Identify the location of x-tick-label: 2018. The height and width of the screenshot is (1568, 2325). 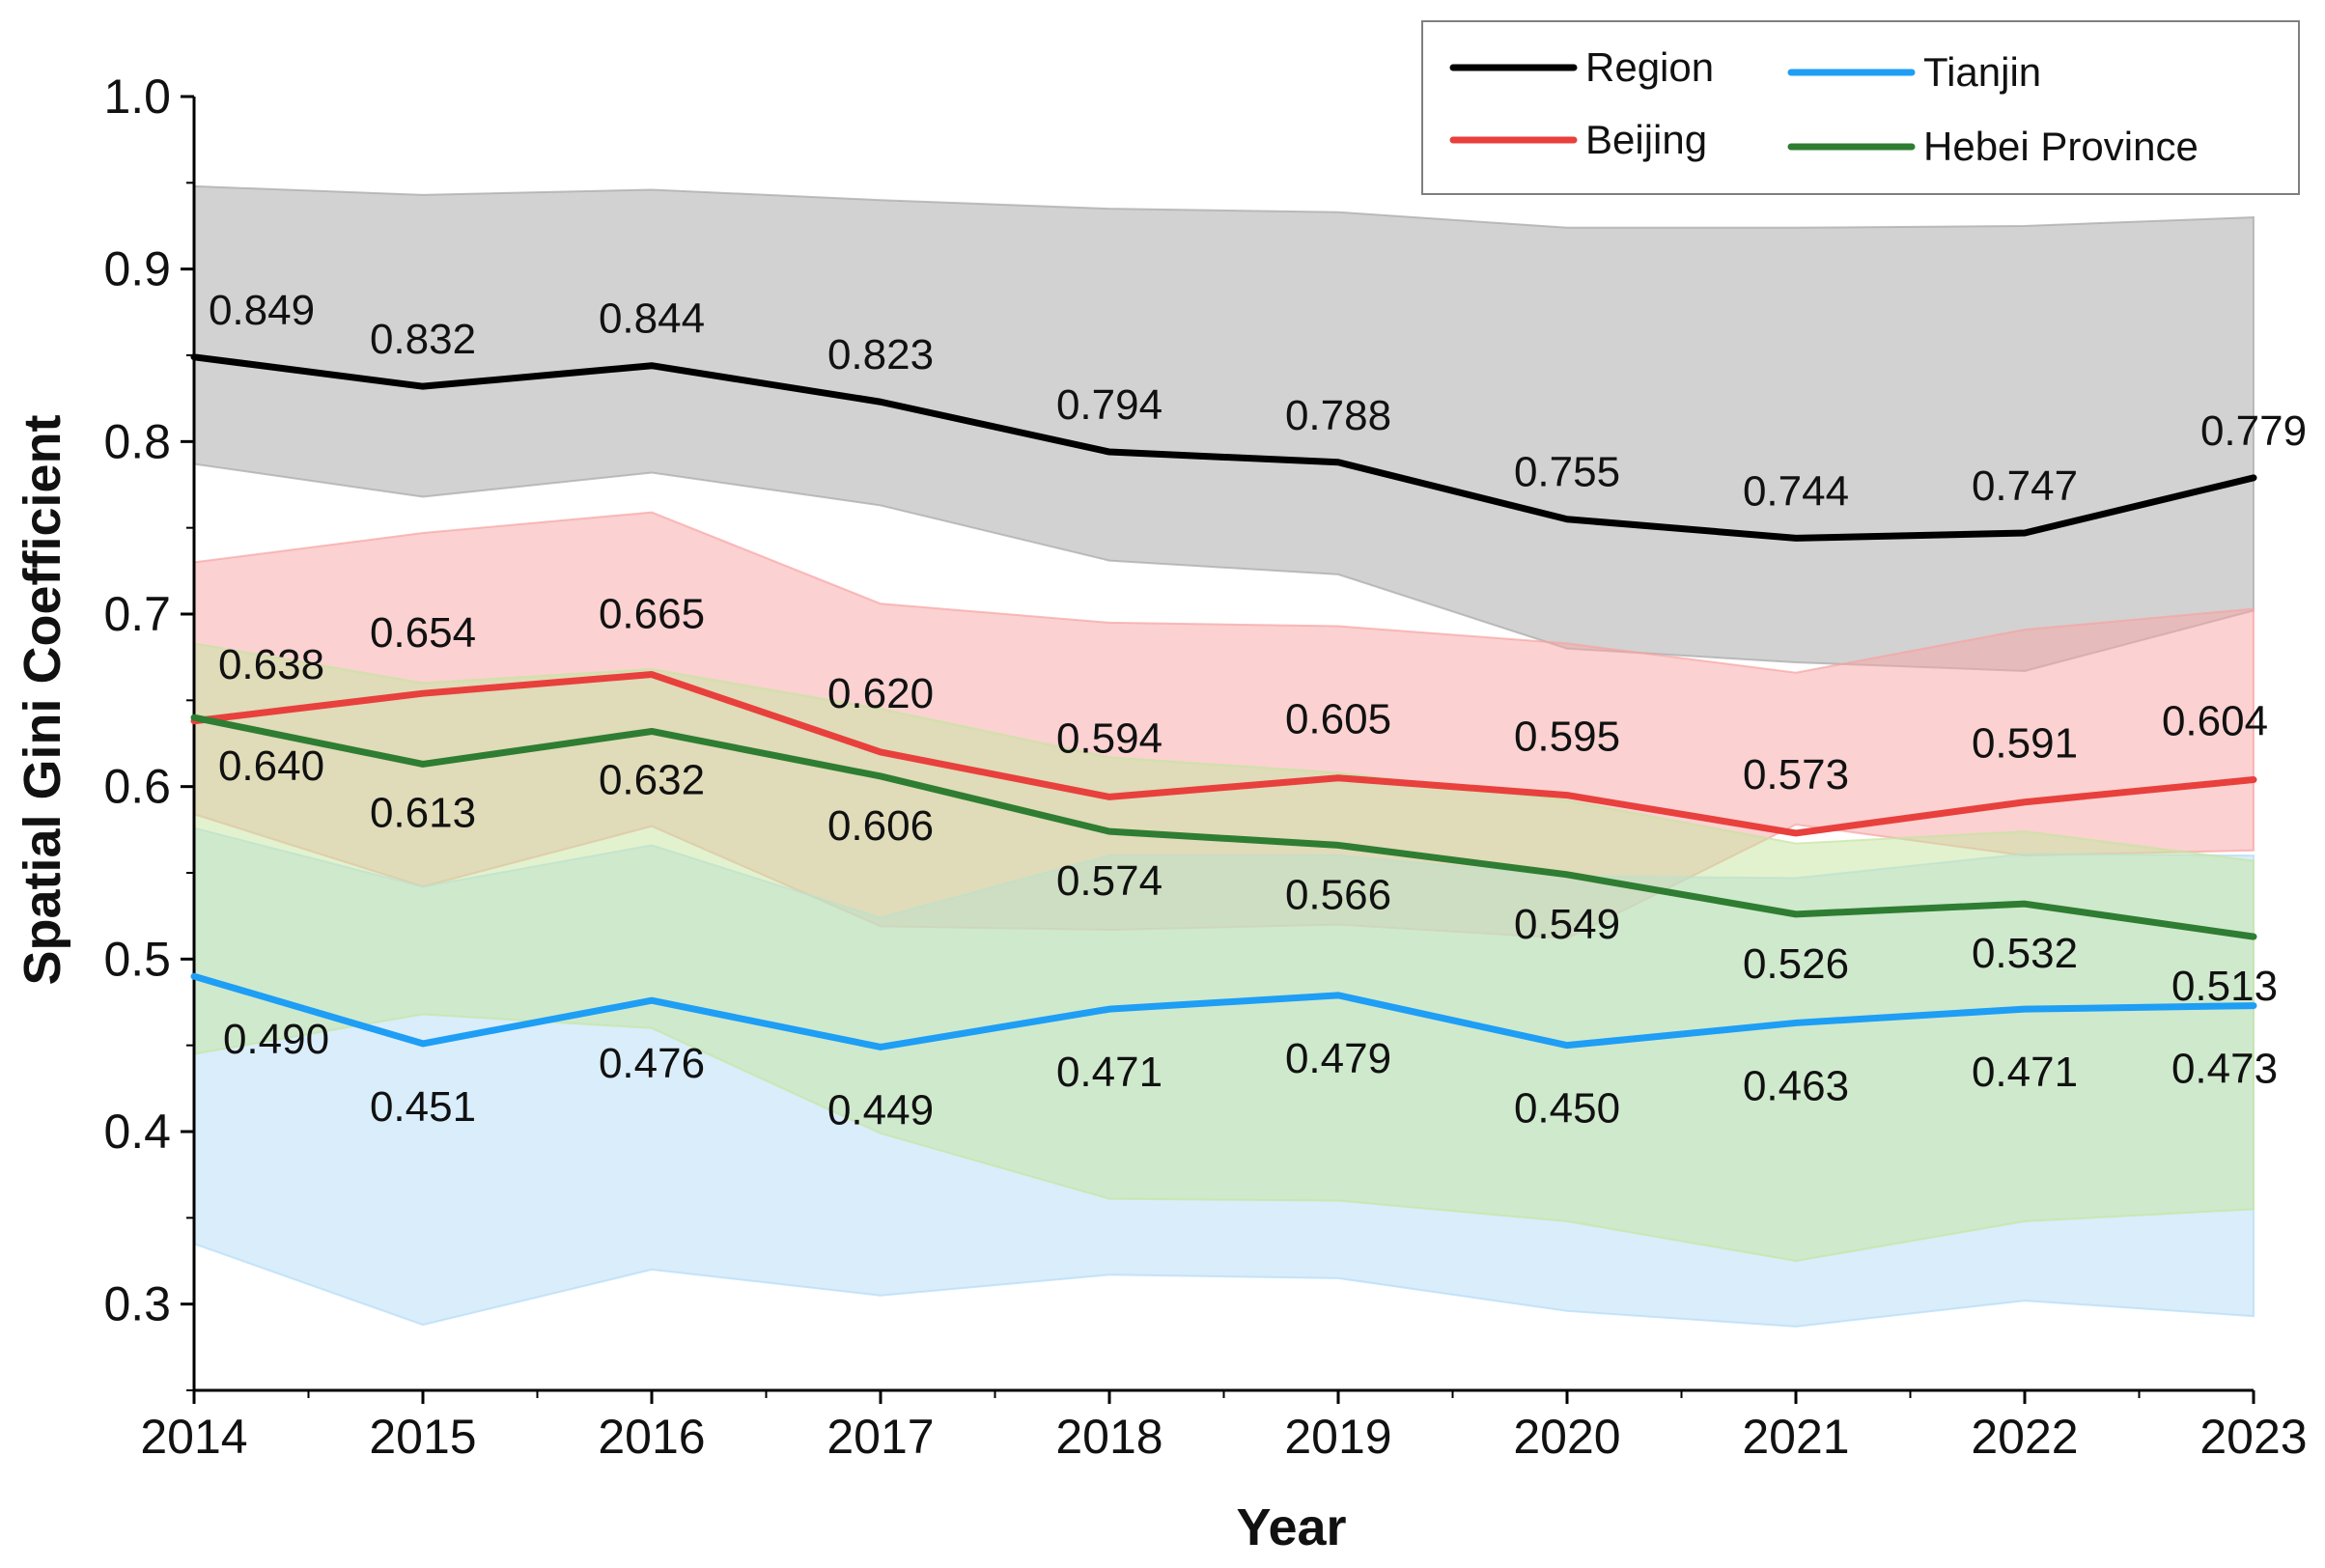
(1108, 1437).